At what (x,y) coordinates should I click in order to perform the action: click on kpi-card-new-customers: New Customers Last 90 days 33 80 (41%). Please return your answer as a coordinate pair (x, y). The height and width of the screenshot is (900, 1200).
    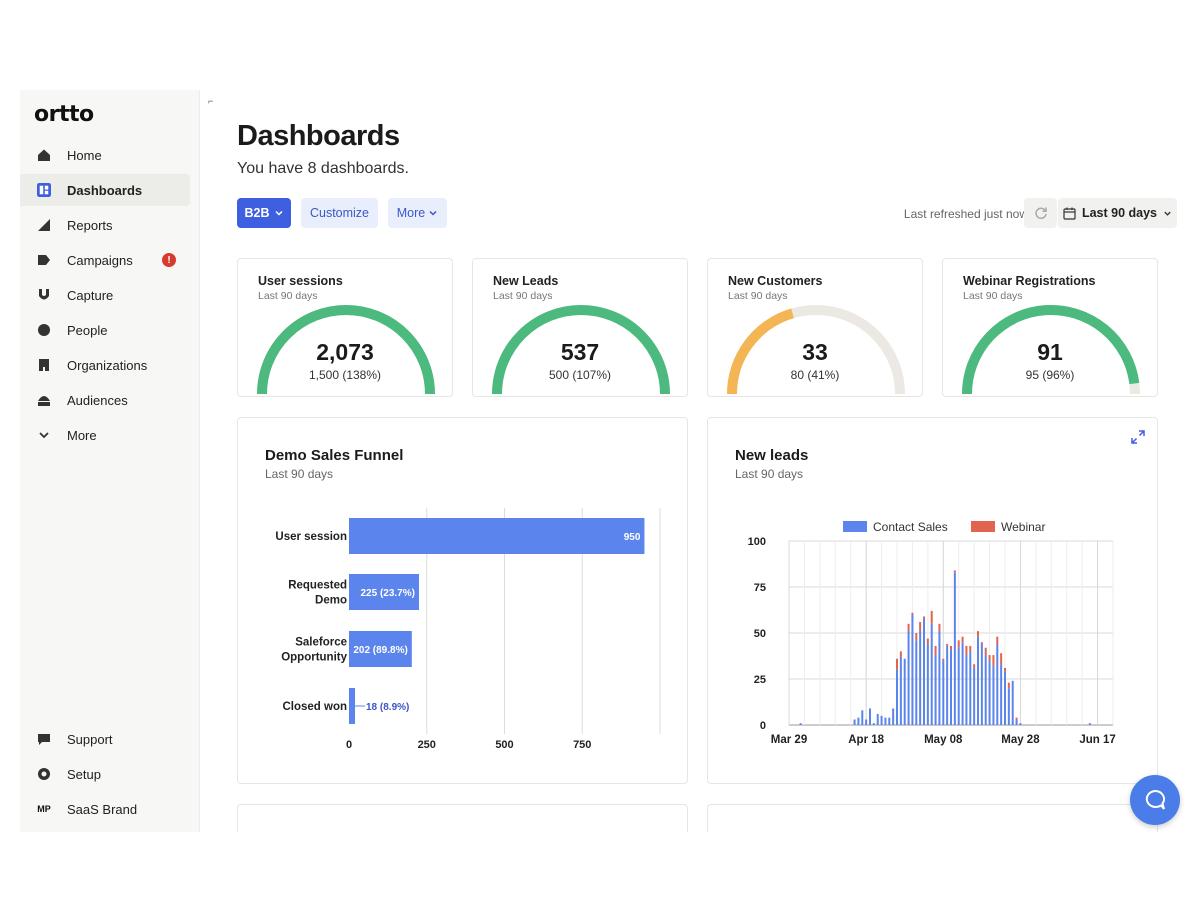
    Looking at the image, I should click on (815, 327).